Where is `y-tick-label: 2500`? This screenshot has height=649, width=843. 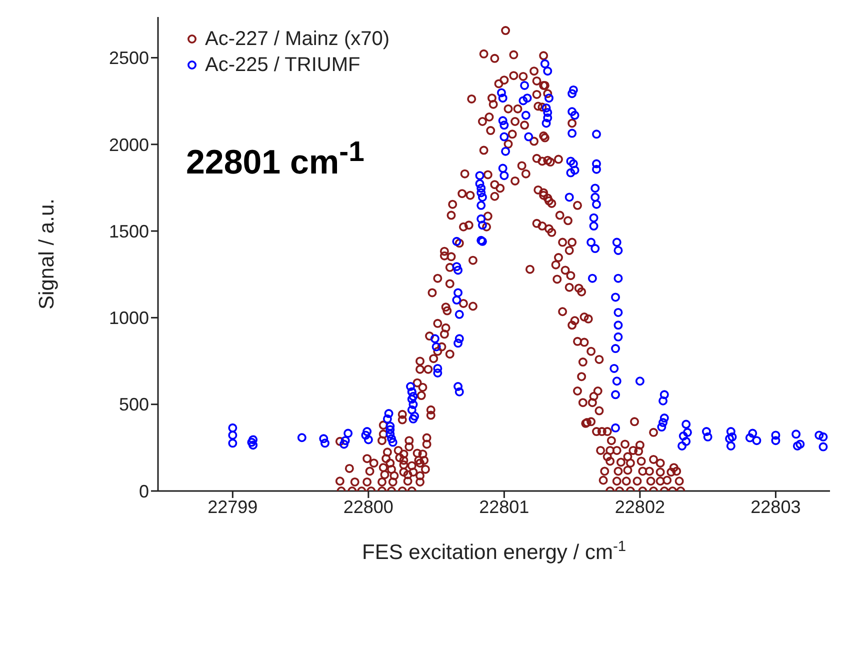 y-tick-label: 2500 is located at coordinates (128, 58).